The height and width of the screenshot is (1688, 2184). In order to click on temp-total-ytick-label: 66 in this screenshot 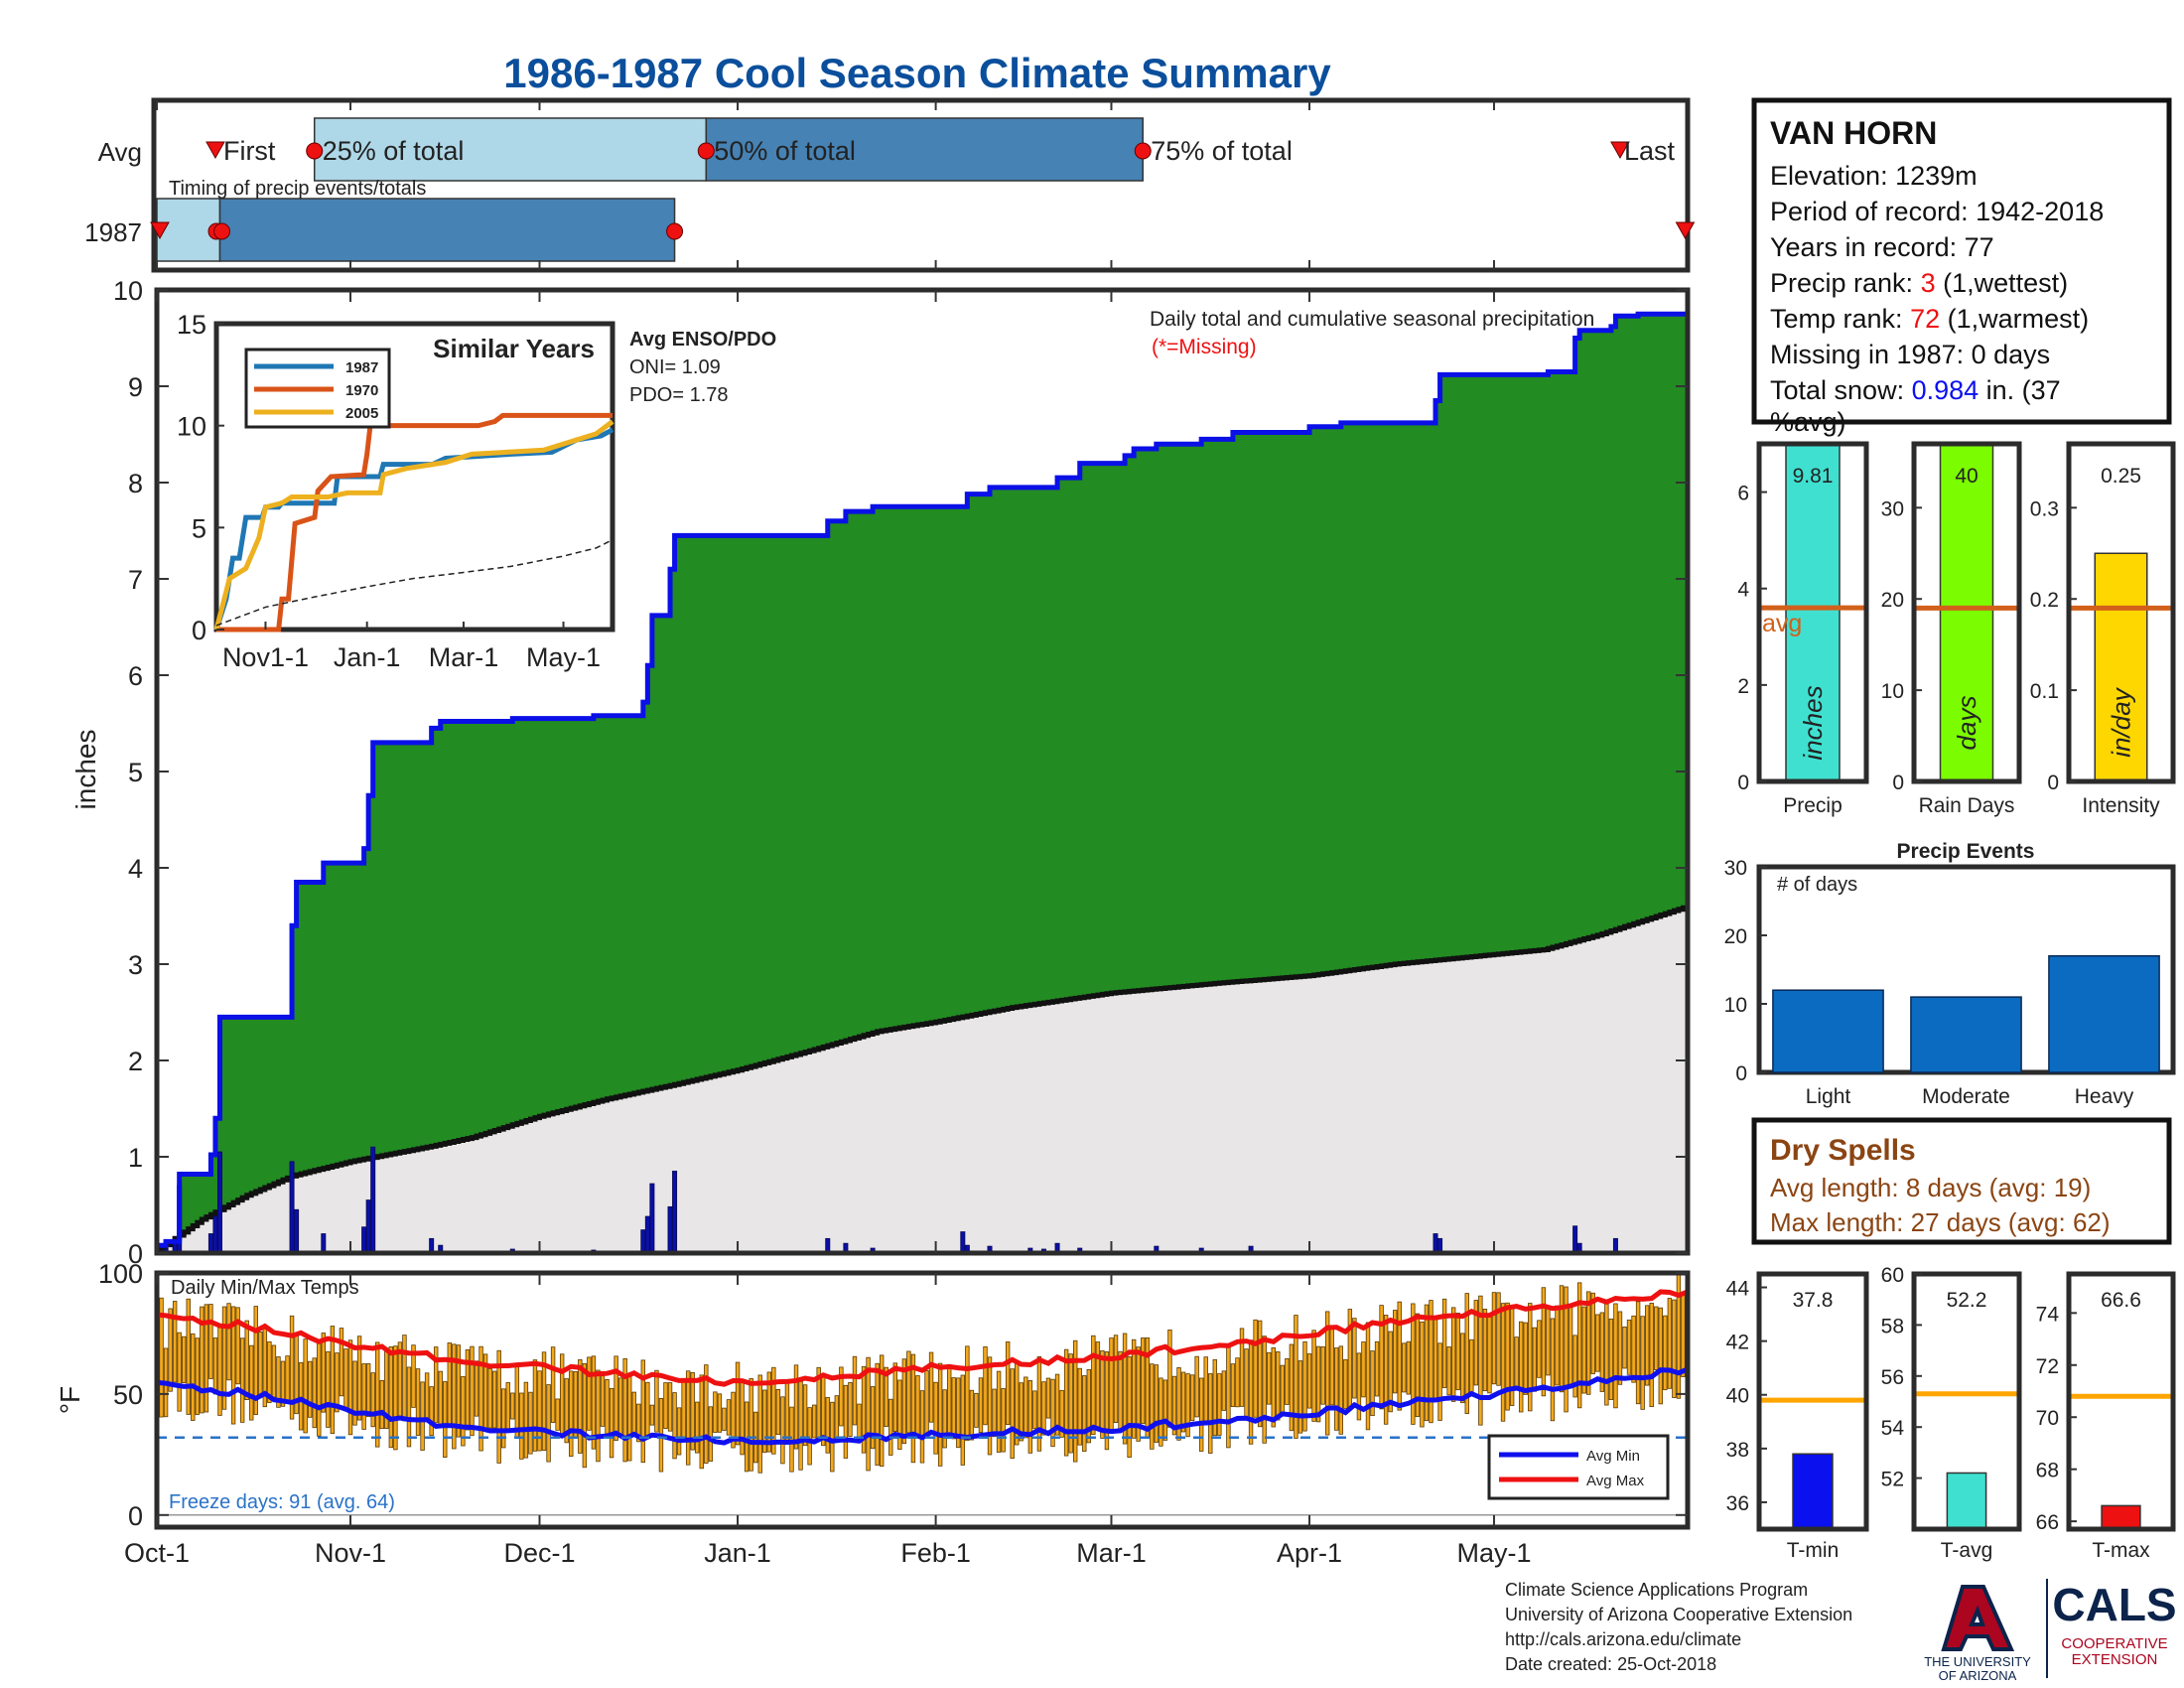, I will do `click(2047, 1522)`.